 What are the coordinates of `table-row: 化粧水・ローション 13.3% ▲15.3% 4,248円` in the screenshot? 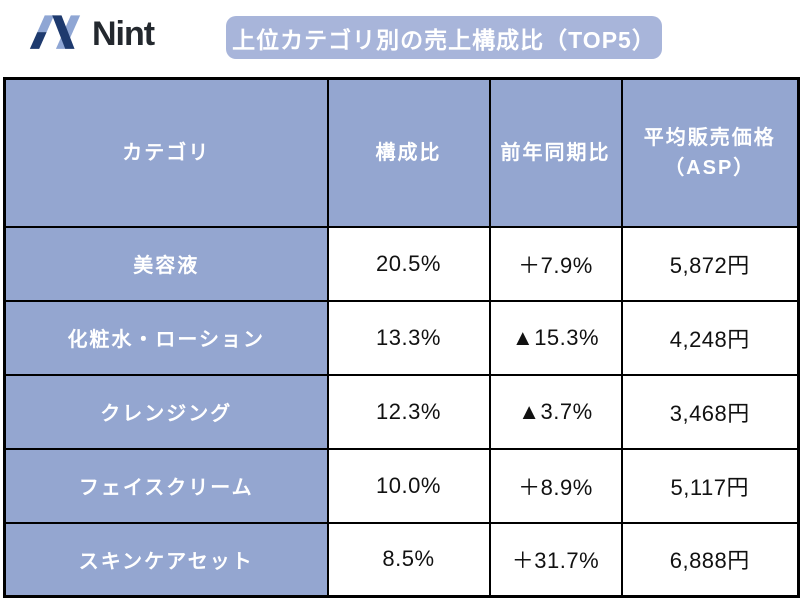 It's located at (401, 337).